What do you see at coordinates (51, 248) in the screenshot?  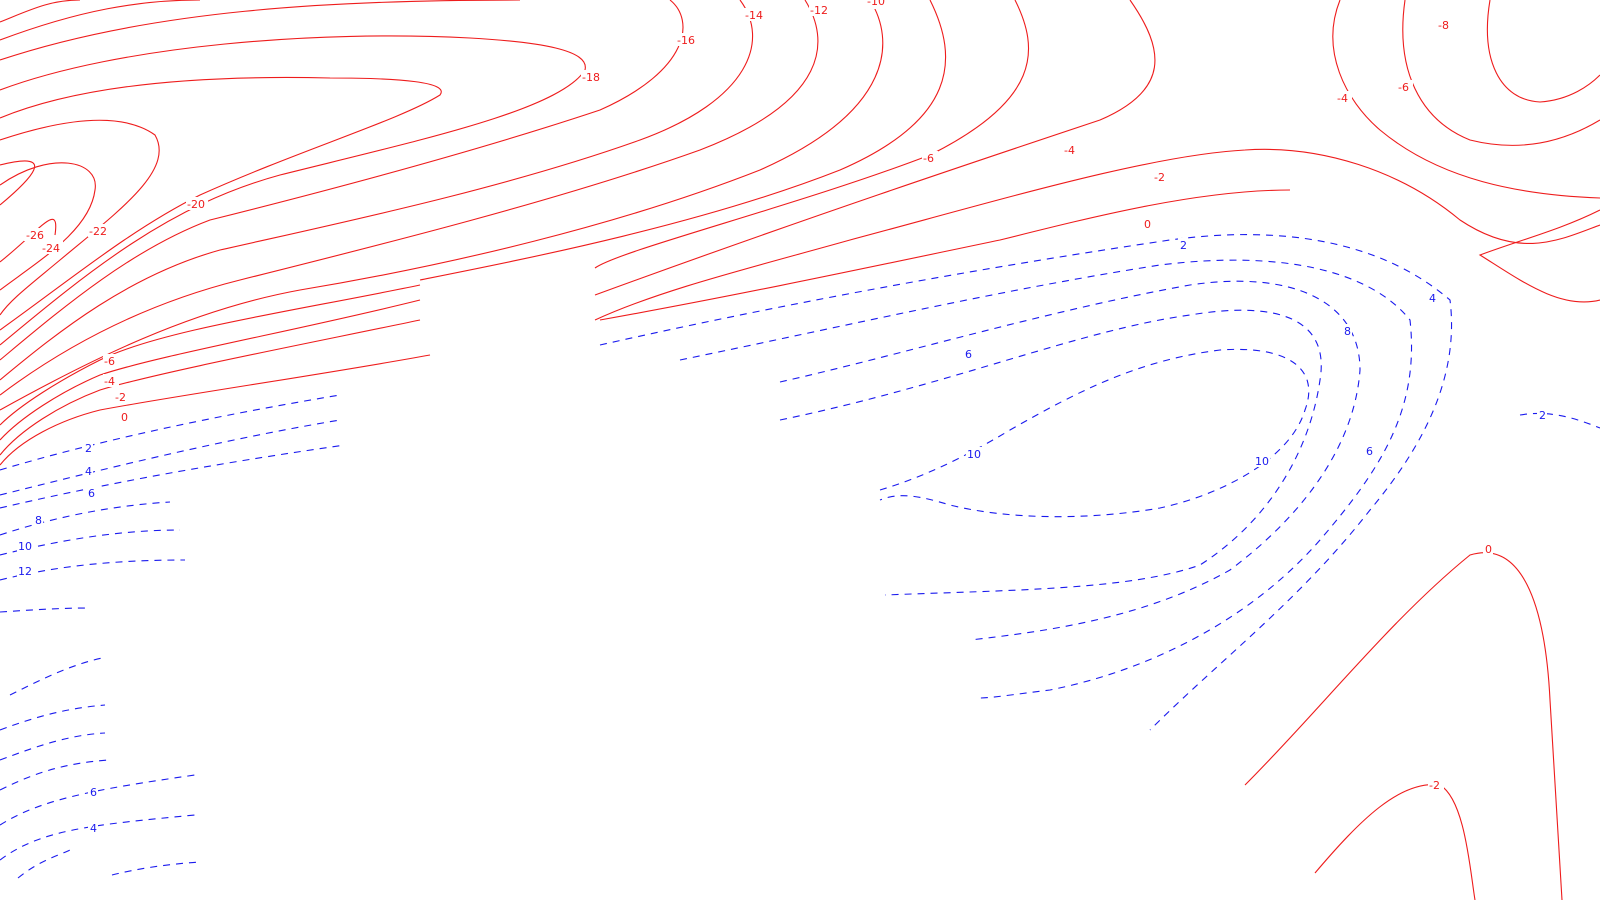 I see `contour-label: -24` at bounding box center [51, 248].